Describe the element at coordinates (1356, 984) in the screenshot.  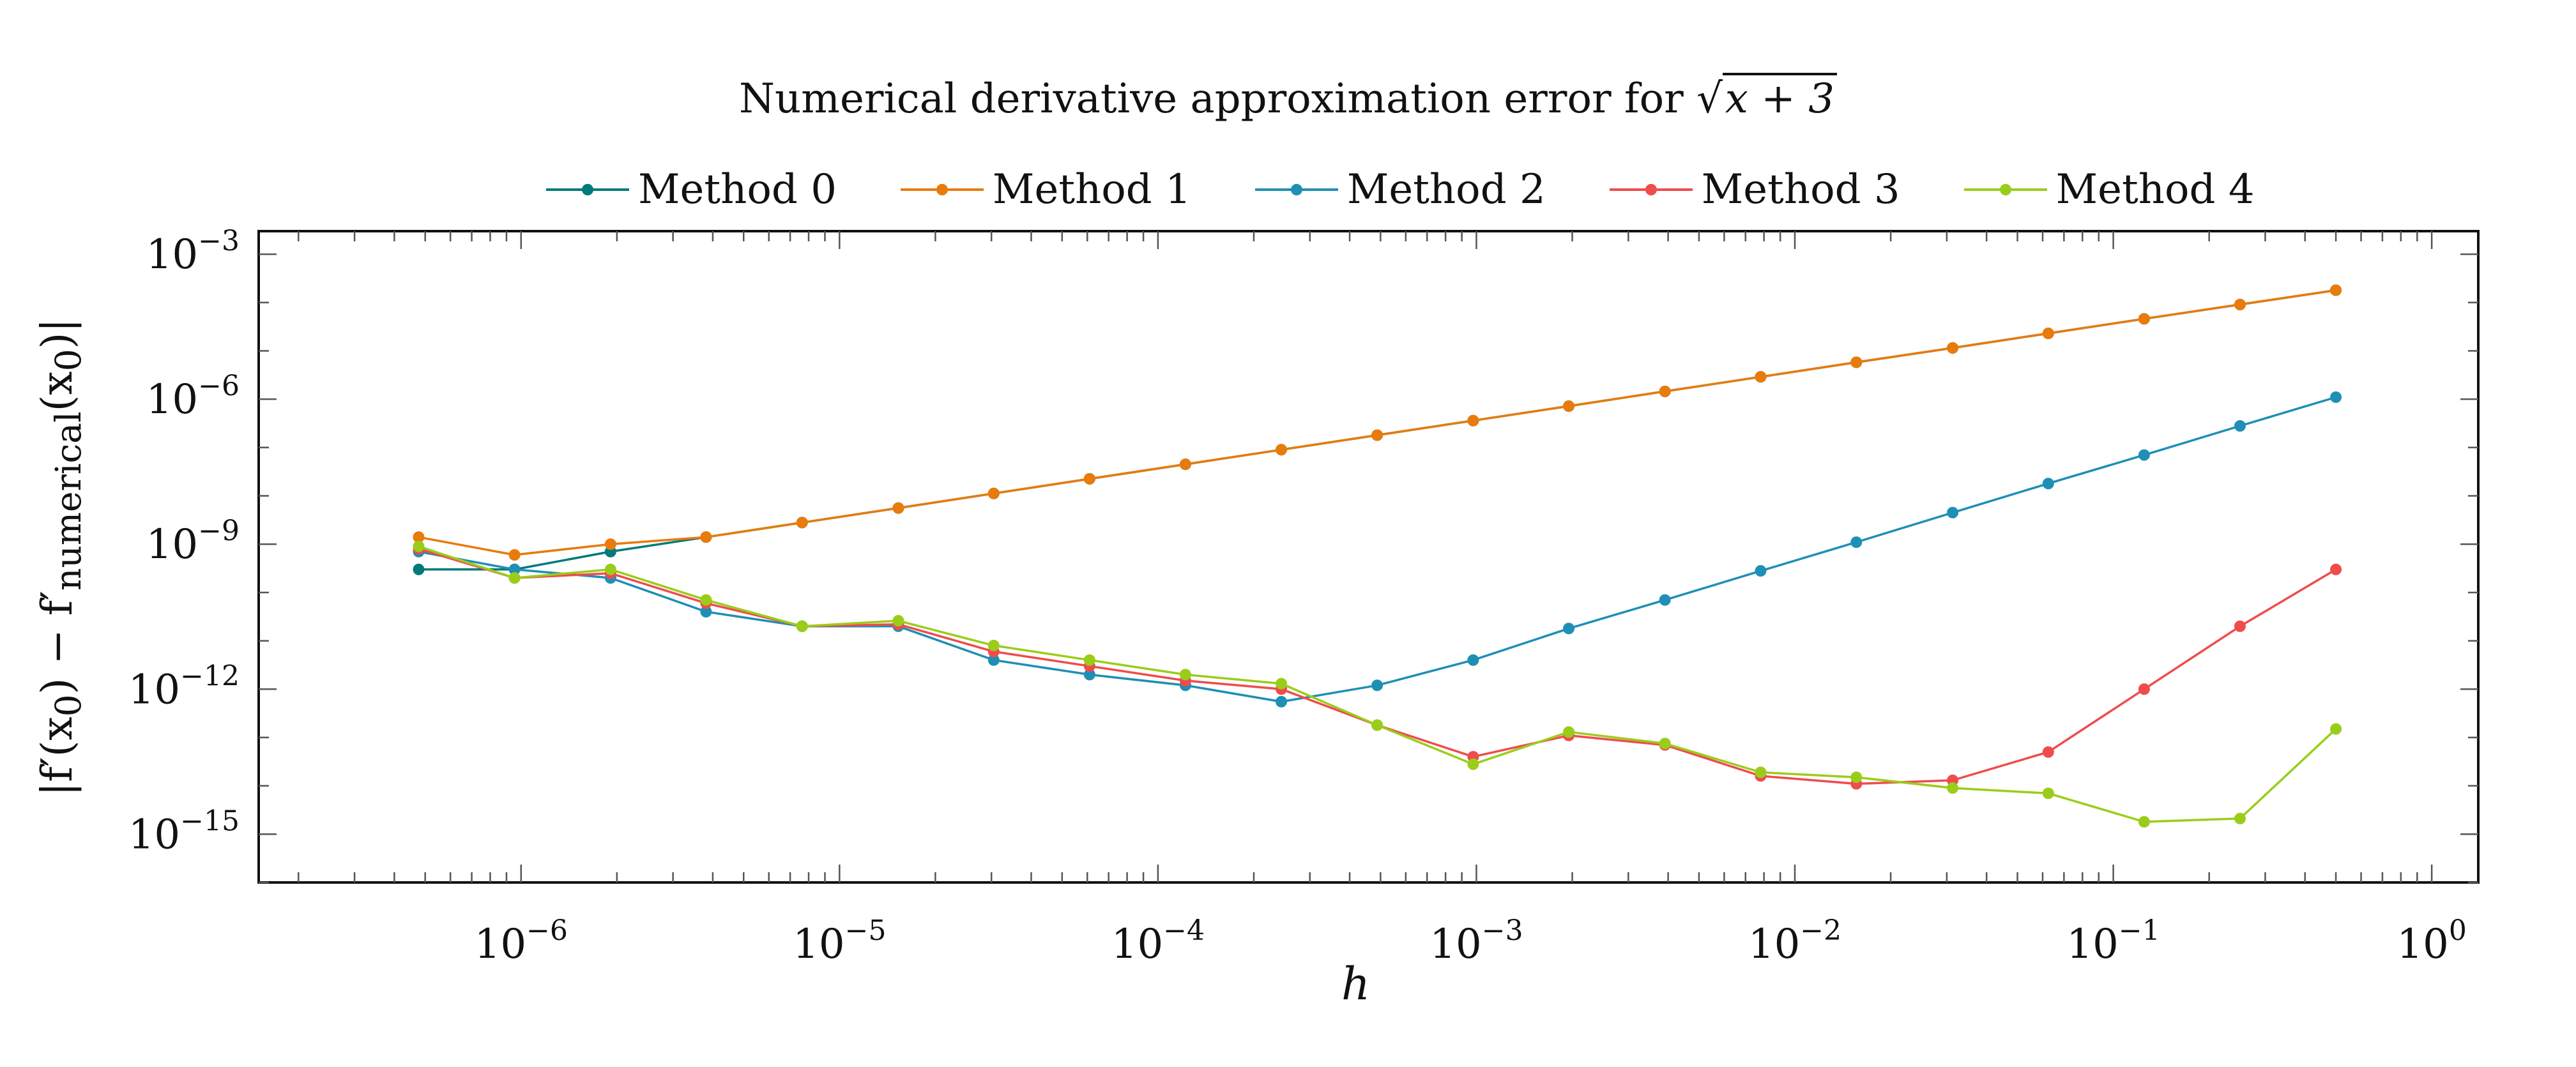
I see `x-axis-label: h` at that location.